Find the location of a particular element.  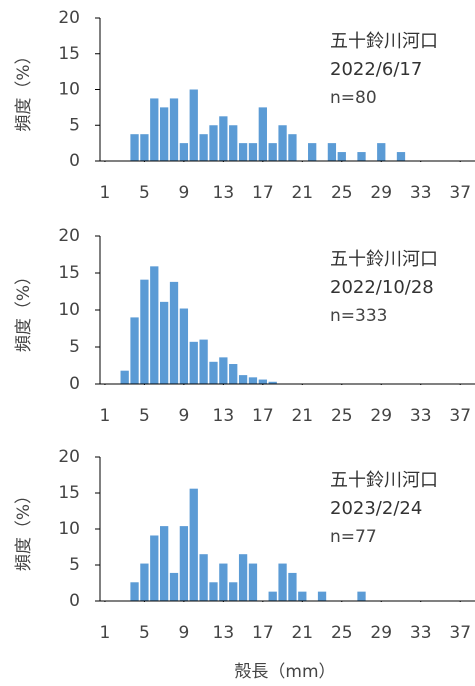

annotation: 2022/6/17 is located at coordinates (376, 69).